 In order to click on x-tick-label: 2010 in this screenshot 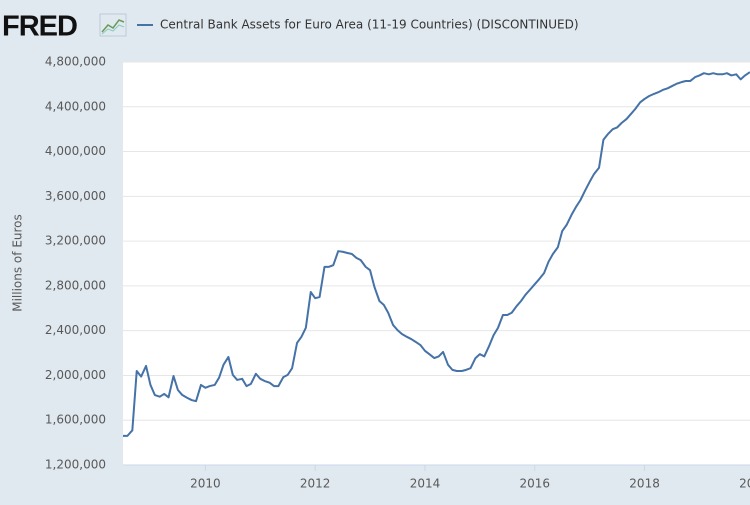, I will do `click(205, 484)`.